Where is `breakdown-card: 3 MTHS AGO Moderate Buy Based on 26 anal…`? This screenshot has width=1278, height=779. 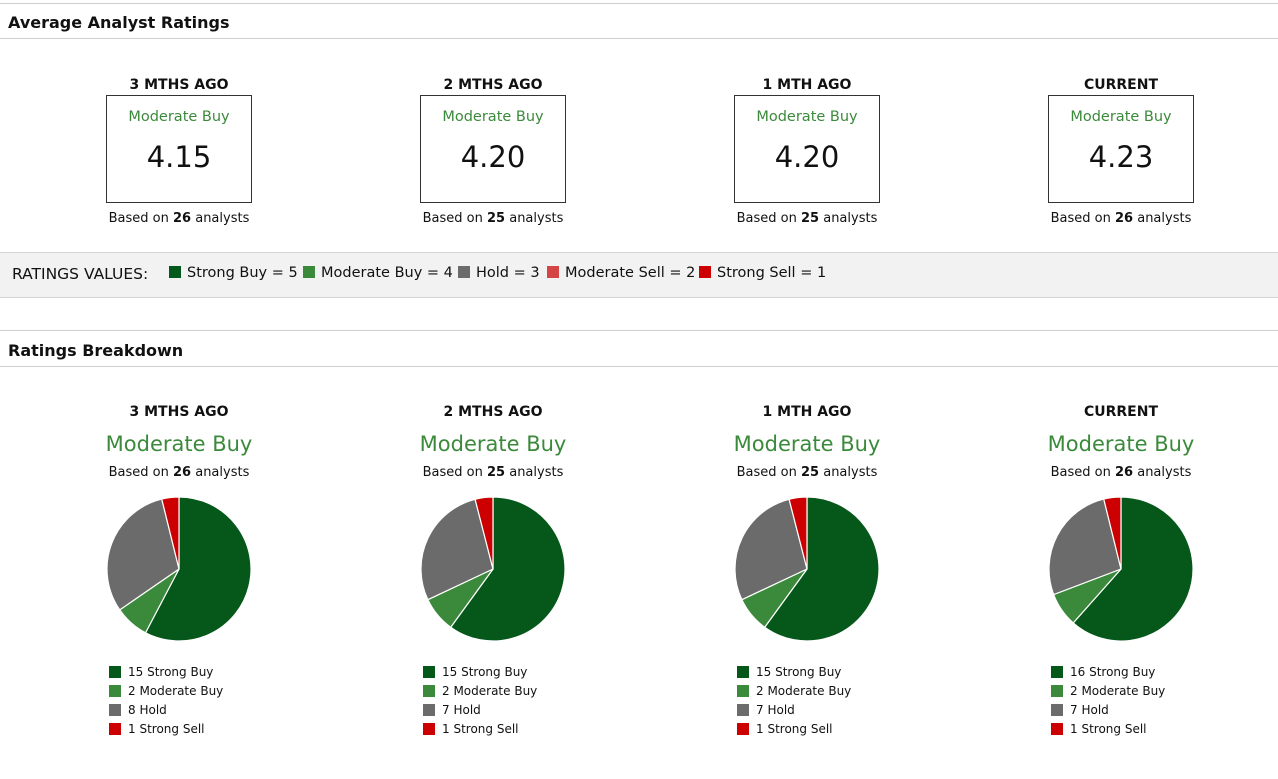
breakdown-card: 3 MTHS AGO Moderate Buy Based on 26 anal… is located at coordinates (179, 569).